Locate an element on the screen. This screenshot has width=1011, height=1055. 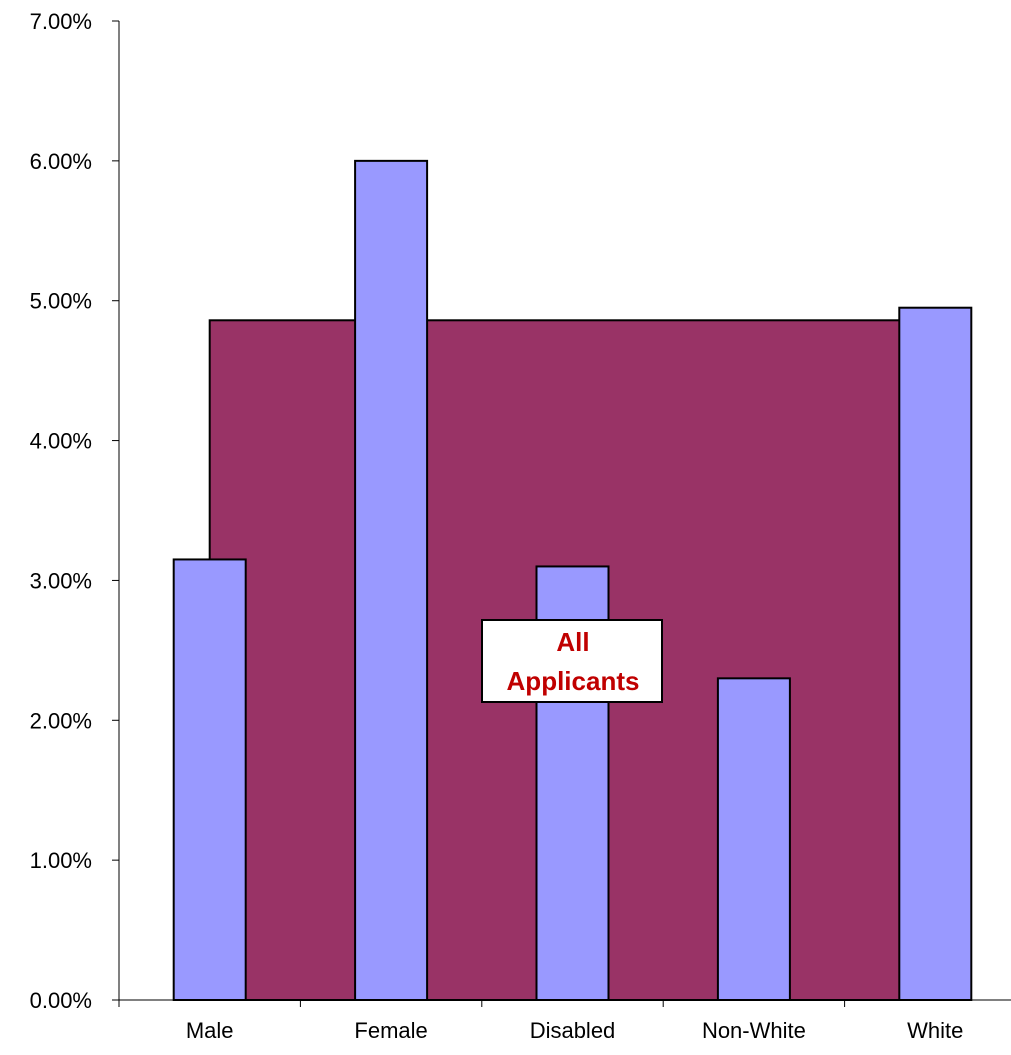
y-tick-label: 5.00% is located at coordinates (61, 301).